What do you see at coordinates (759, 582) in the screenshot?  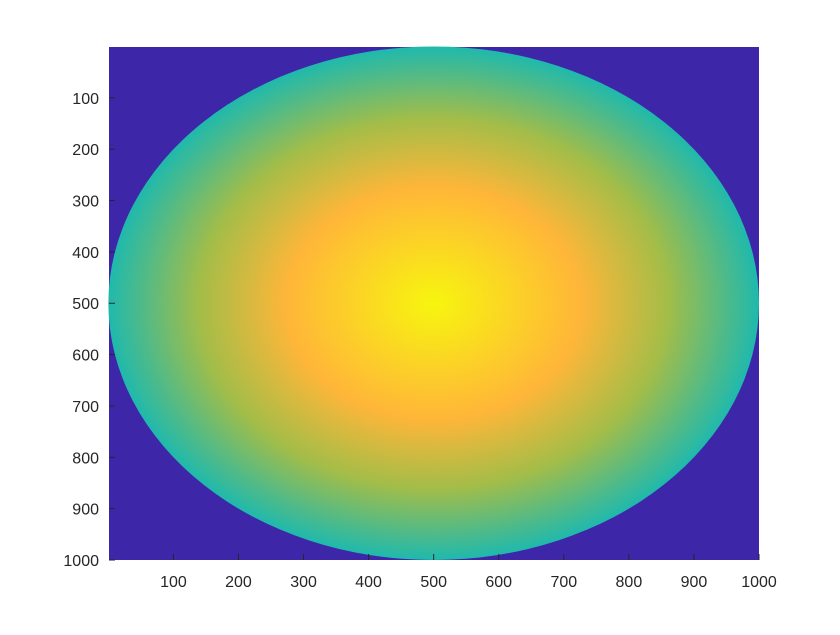 I see `x-tick-label: 1000` at bounding box center [759, 582].